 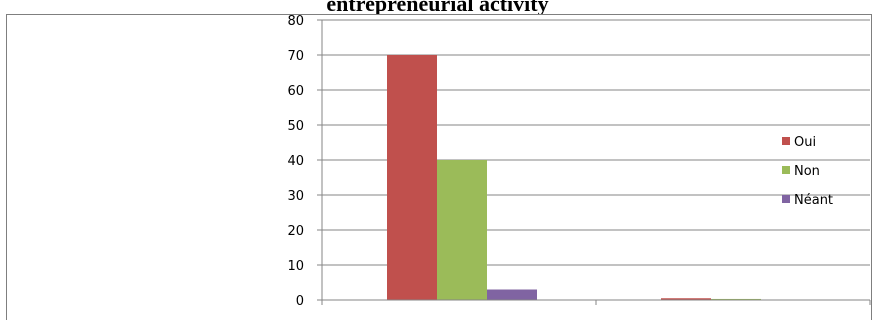 What do you see at coordinates (295, 196) in the screenshot?
I see `y-tick-label: 30` at bounding box center [295, 196].